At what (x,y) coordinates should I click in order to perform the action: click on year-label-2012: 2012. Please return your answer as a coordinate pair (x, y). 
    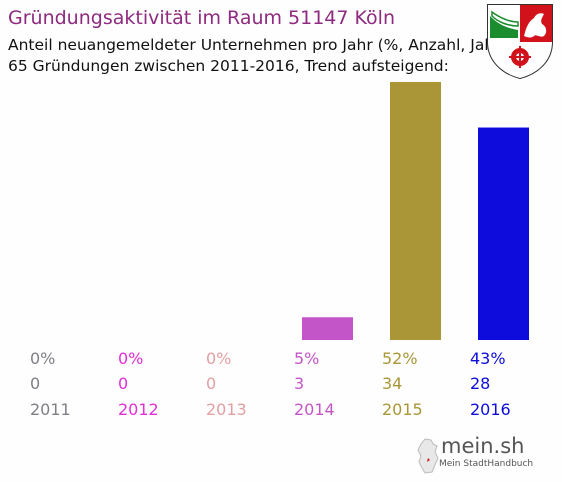
    Looking at the image, I should click on (138, 409).